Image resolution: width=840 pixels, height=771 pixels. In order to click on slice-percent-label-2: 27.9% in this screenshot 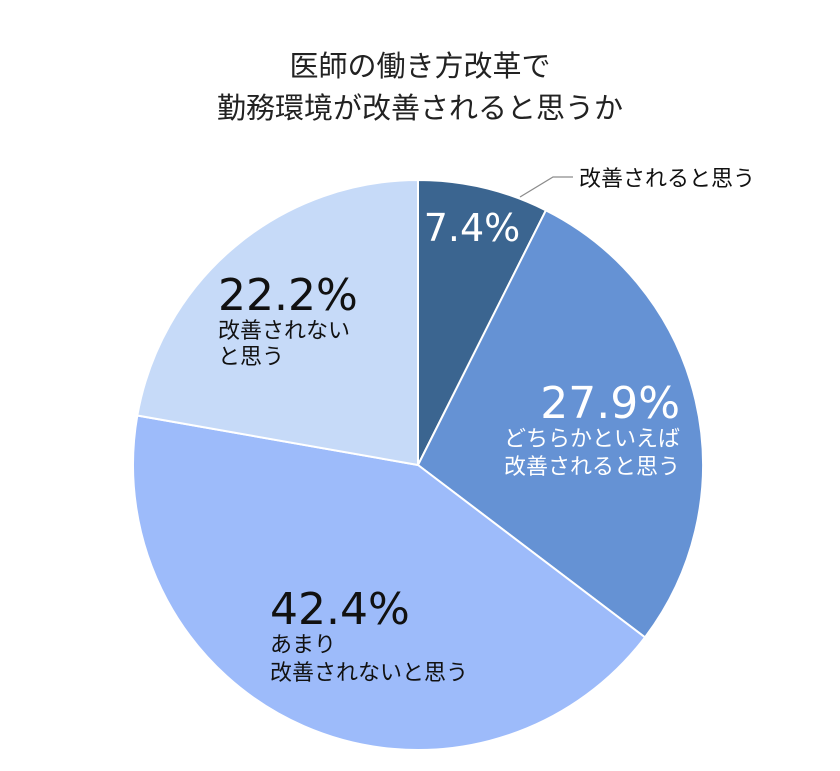, I will do `click(610, 403)`.